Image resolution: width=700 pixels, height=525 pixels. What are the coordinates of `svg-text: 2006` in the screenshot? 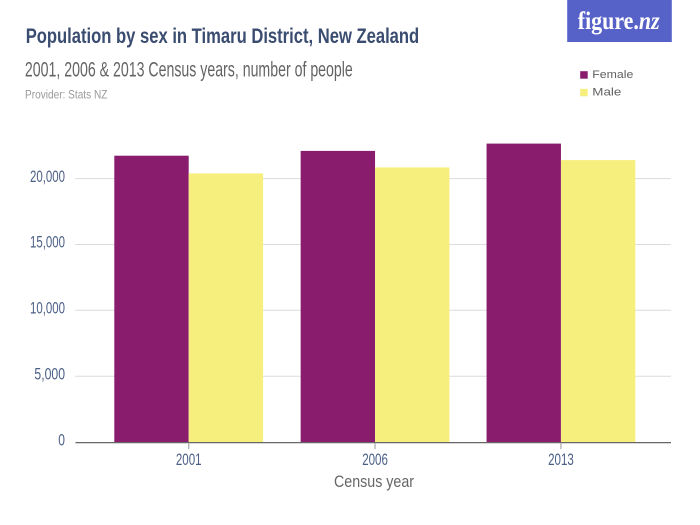 It's located at (375, 460).